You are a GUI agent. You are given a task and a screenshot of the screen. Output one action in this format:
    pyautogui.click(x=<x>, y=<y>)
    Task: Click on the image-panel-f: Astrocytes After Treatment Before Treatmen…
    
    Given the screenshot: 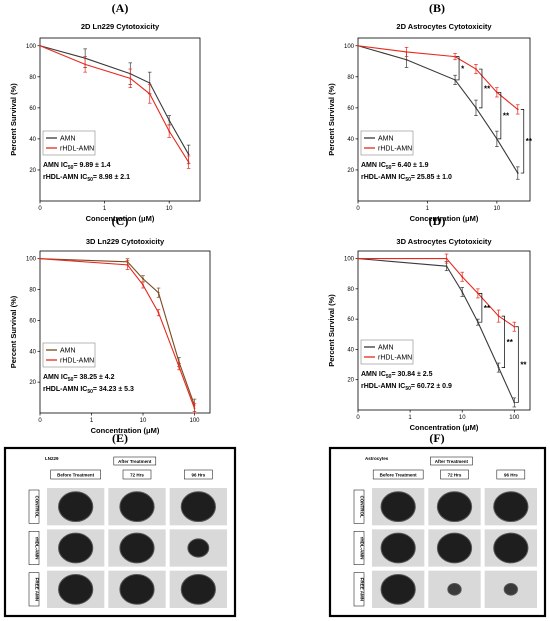 What is the action you would take?
    pyautogui.click(x=437, y=532)
    